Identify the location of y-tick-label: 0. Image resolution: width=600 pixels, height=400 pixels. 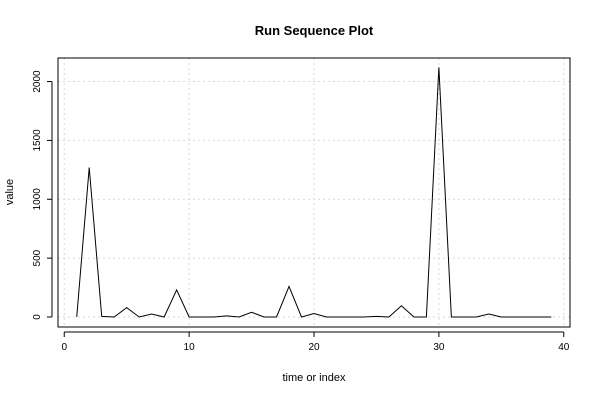
(37, 317).